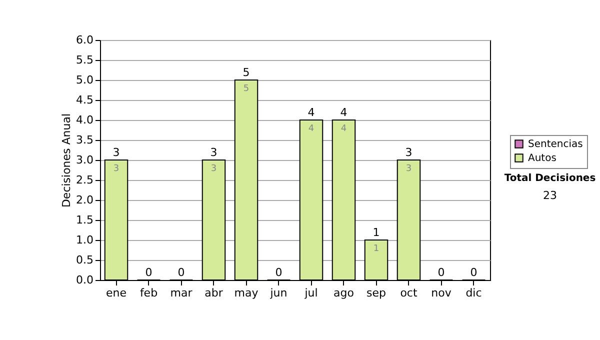  What do you see at coordinates (555, 144) in the screenshot?
I see `legend-label: Sentencias` at bounding box center [555, 144].